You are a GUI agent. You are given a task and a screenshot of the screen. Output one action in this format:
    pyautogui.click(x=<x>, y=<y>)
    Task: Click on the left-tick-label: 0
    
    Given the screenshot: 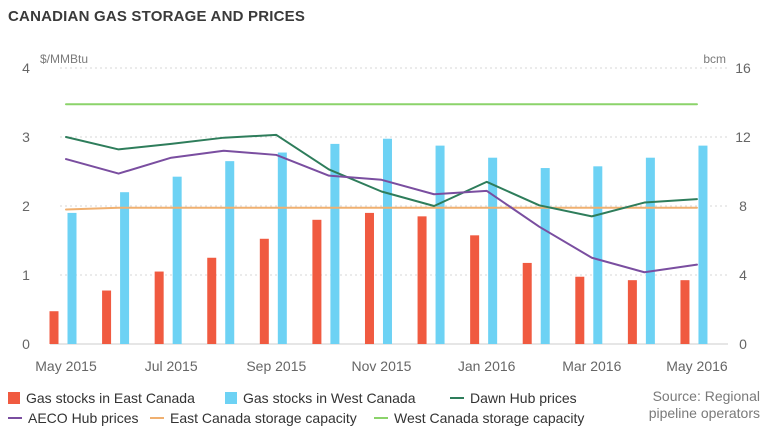 What is the action you would take?
    pyautogui.click(x=26, y=344)
    